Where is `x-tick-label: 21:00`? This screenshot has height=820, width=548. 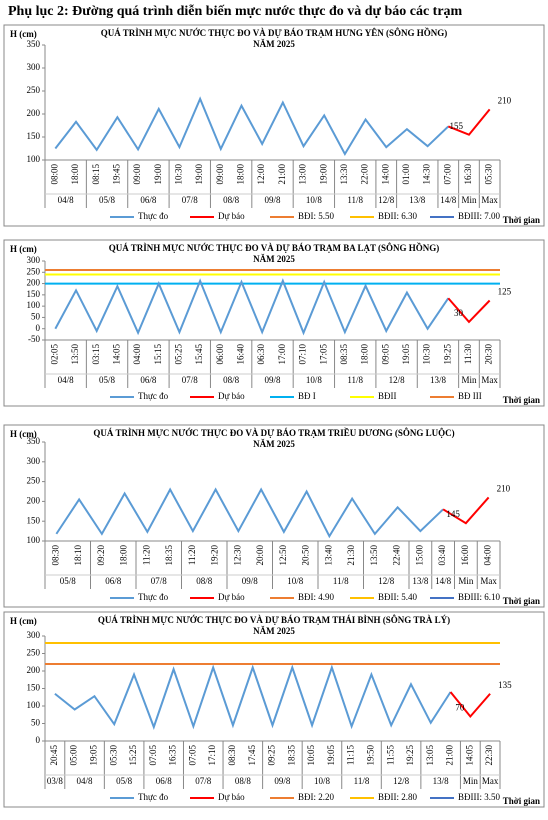 x-tick-label: 21:00 is located at coordinates (282, 174).